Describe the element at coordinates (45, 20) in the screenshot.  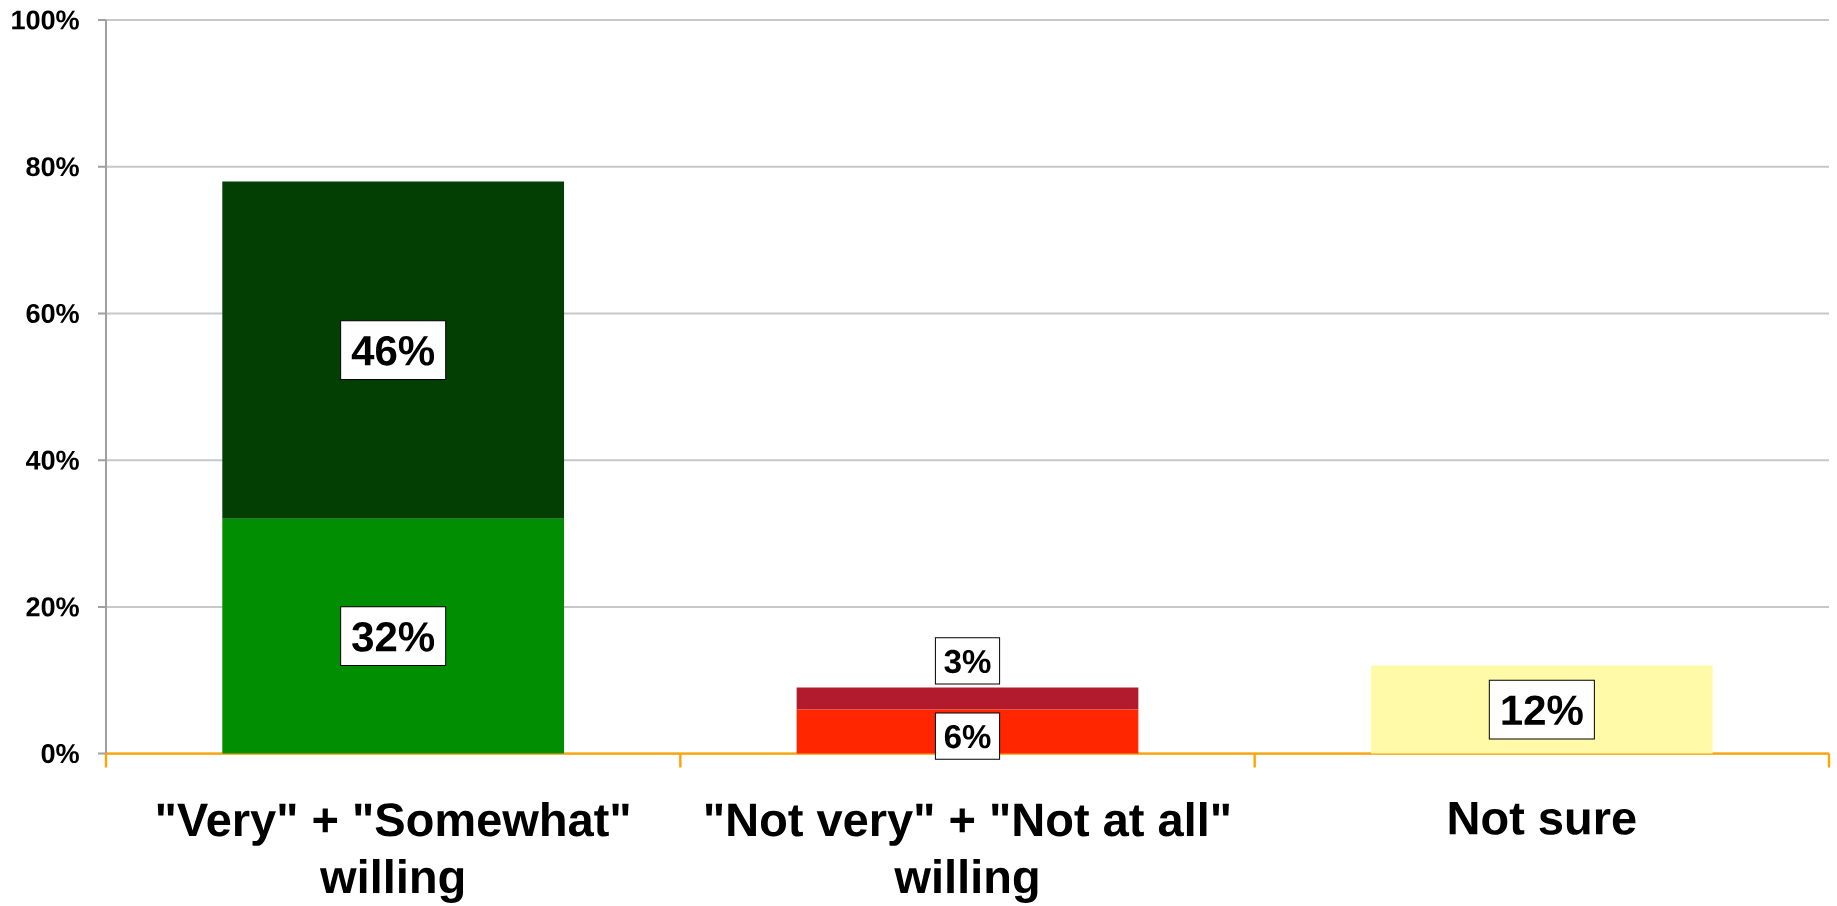
I see `y-tick-label: 100%` at that location.